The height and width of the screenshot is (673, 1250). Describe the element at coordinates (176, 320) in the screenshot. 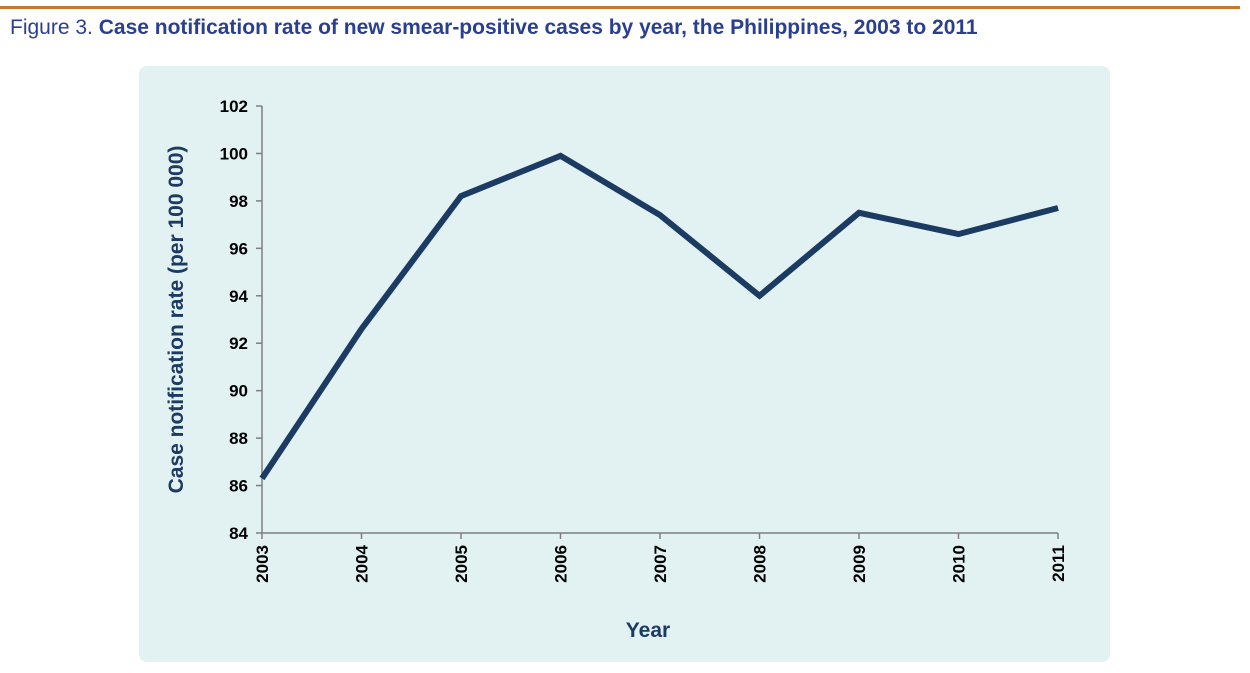

I see `y-axis-title: Case notification rate (per 100 000)` at that location.